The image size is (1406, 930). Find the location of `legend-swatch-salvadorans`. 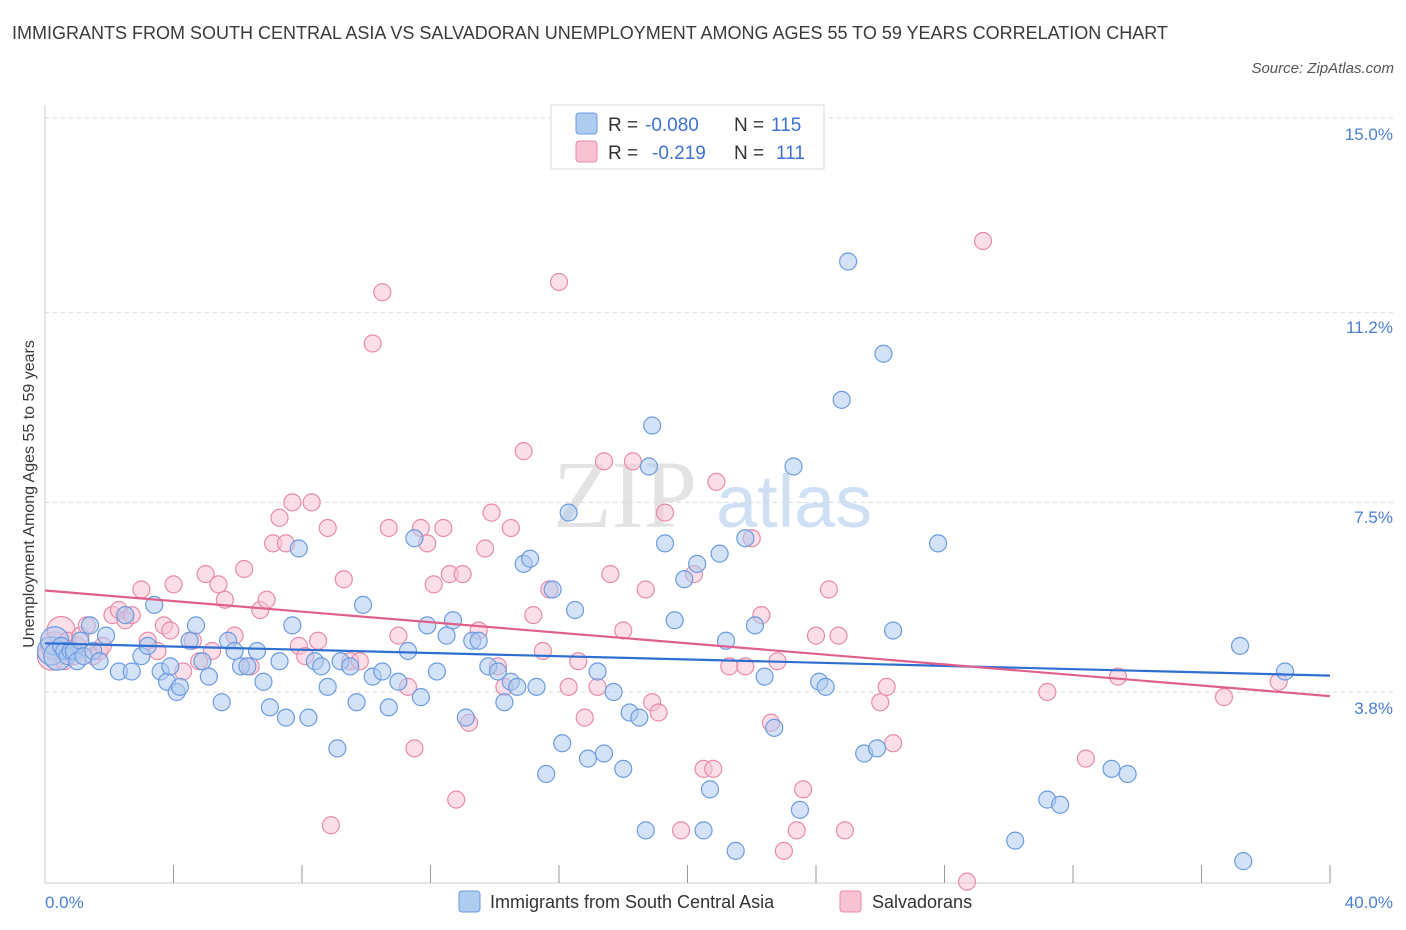

legend-swatch-salvadorans is located at coordinates (850, 901).